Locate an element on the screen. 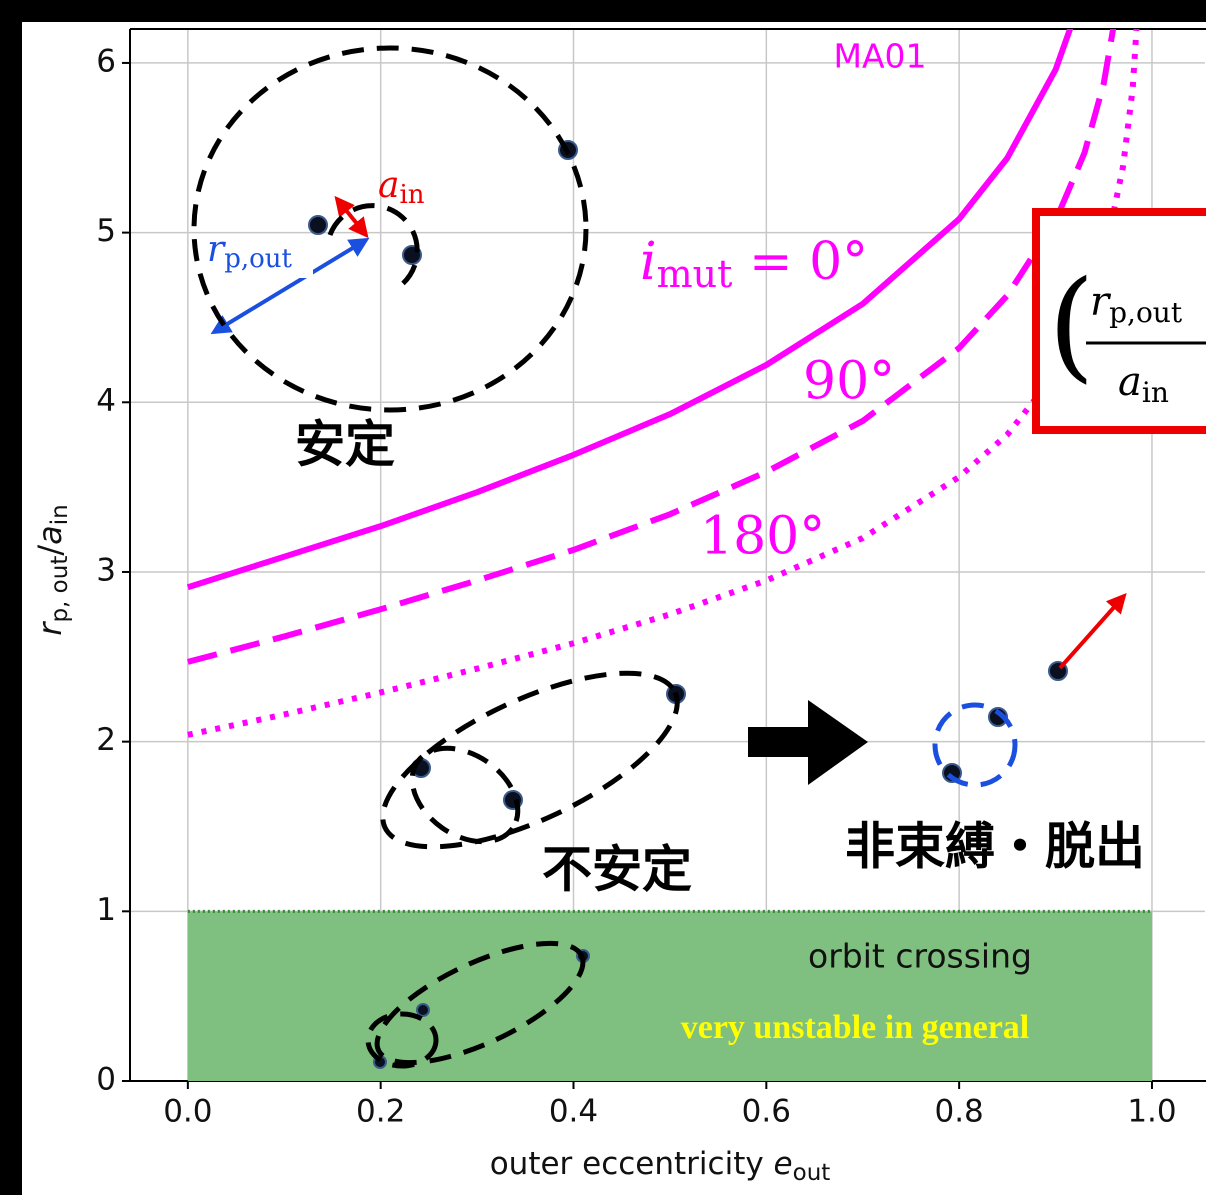 The width and height of the screenshot is (1206, 1195). formula-box: ( rp,out ain is located at coordinates (1119, 321).